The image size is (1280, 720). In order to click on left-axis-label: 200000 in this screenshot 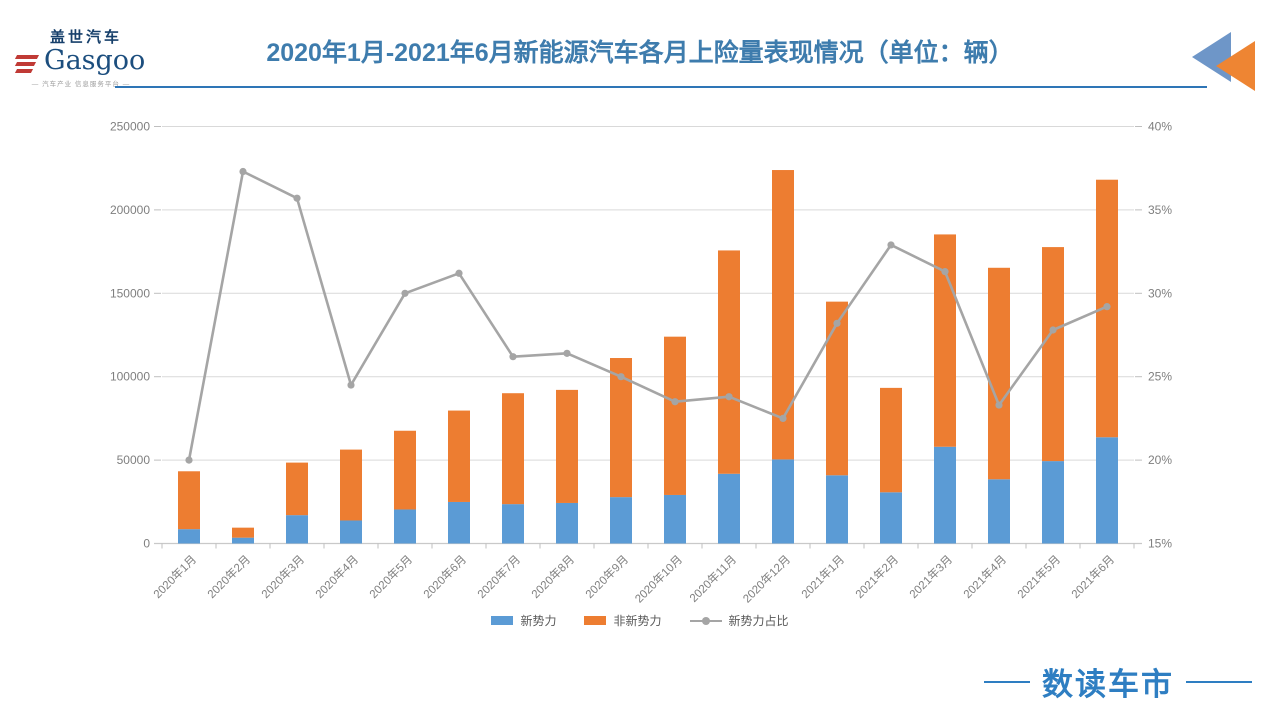, I will do `click(130, 210)`.